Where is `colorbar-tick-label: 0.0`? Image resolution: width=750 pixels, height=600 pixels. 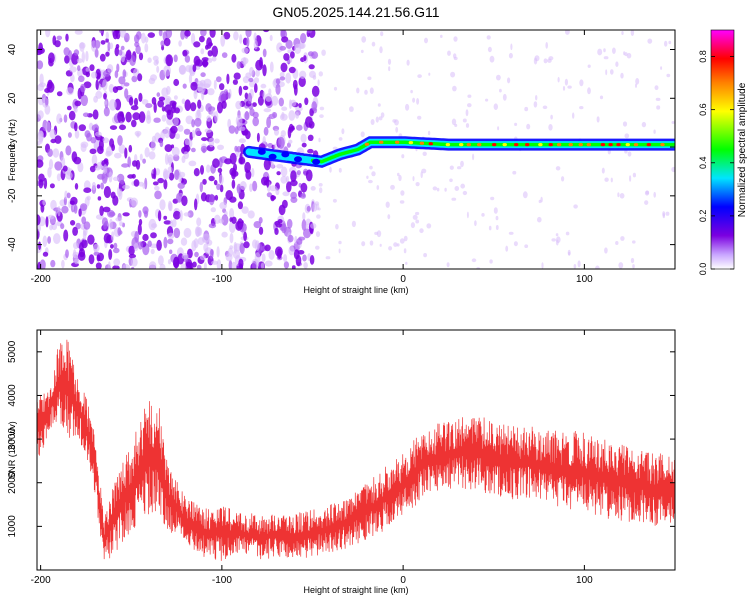
colorbar-tick-label: 0.0 is located at coordinates (703, 269).